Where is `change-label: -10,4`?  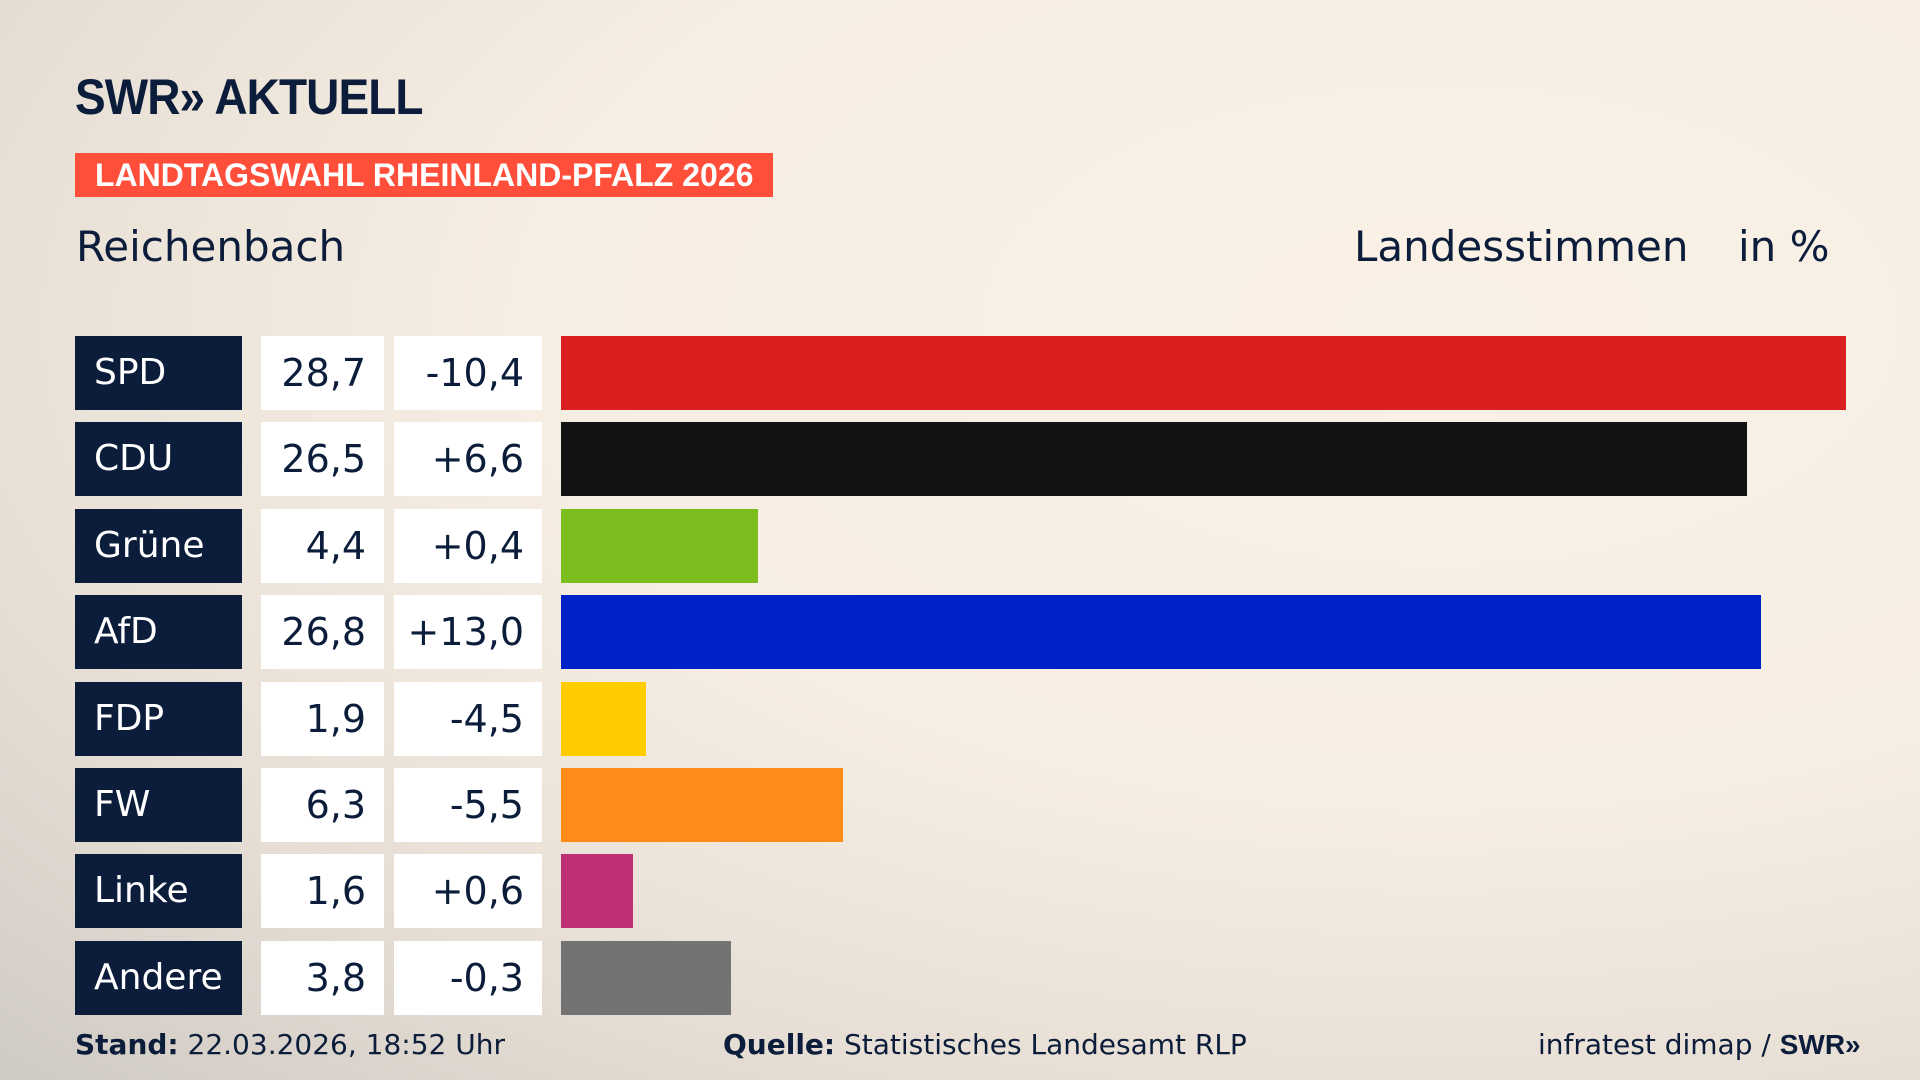
change-label: -10,4 is located at coordinates (468, 373).